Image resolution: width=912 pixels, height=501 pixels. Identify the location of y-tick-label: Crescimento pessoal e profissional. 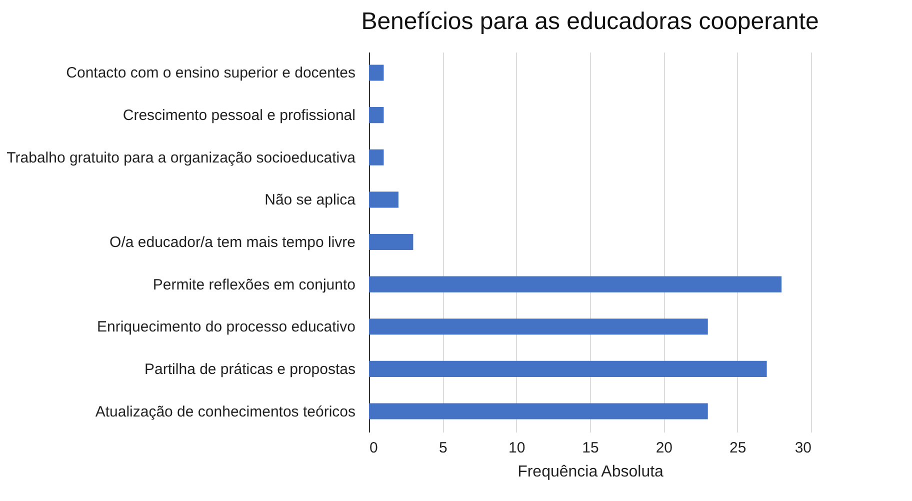
(239, 115).